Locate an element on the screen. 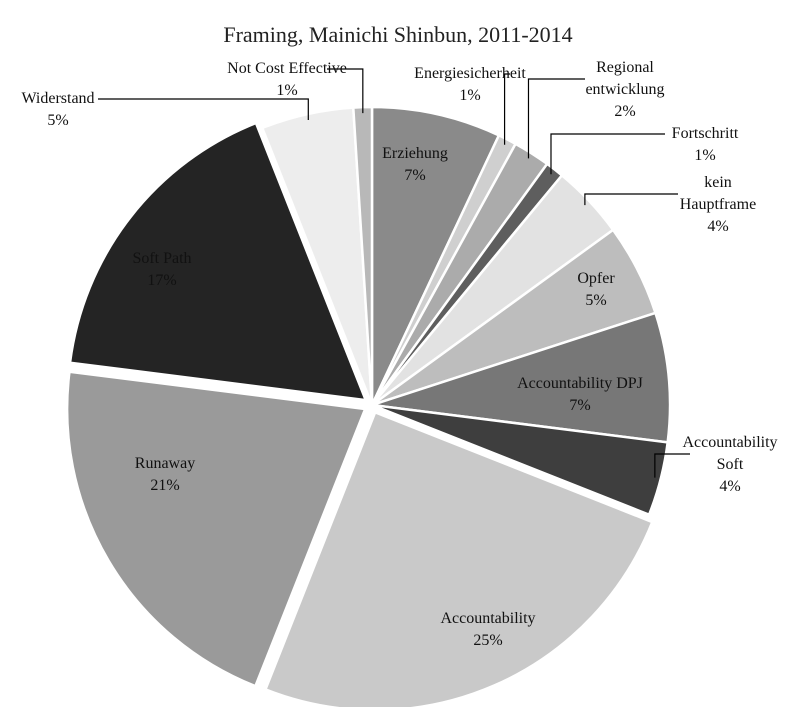 This screenshot has width=796, height=707. data-label: kein Hauptframe 4% is located at coordinates (718, 205).